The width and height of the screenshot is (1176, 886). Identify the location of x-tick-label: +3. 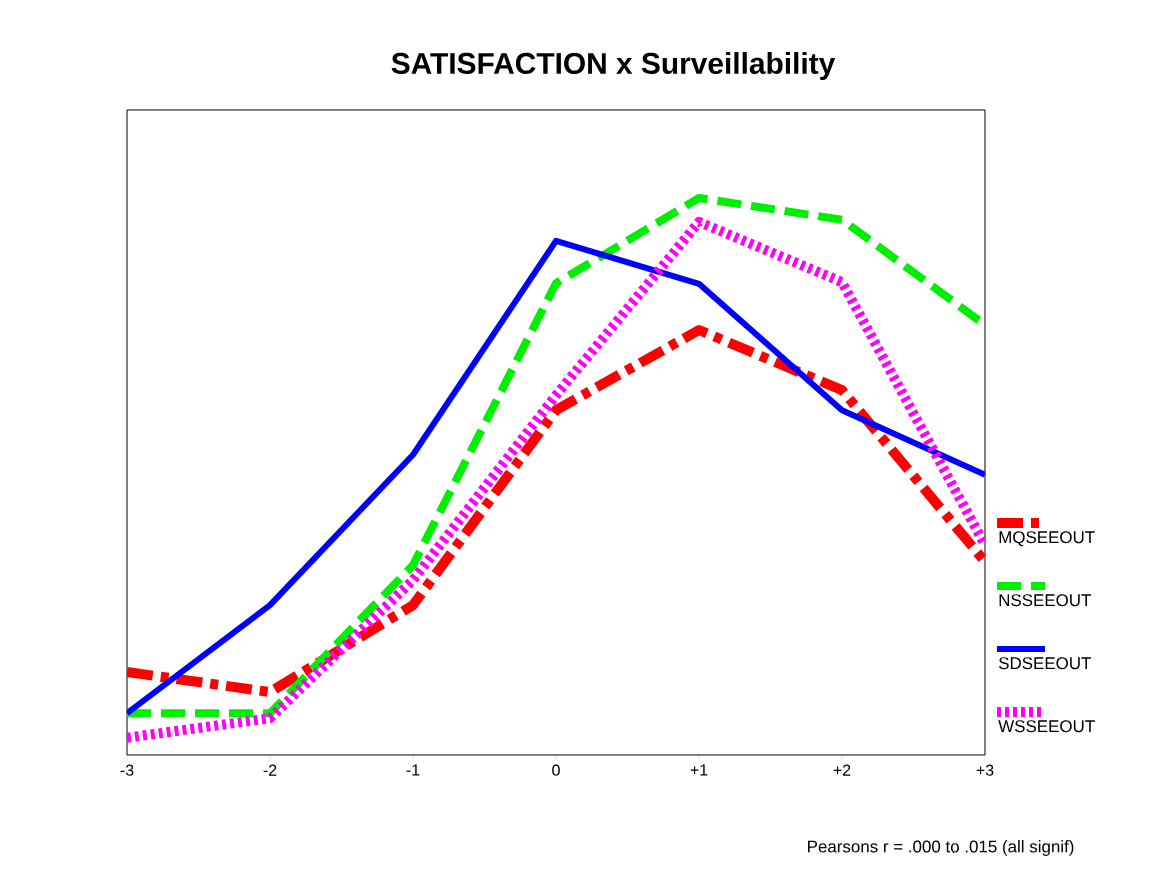
(985, 770).